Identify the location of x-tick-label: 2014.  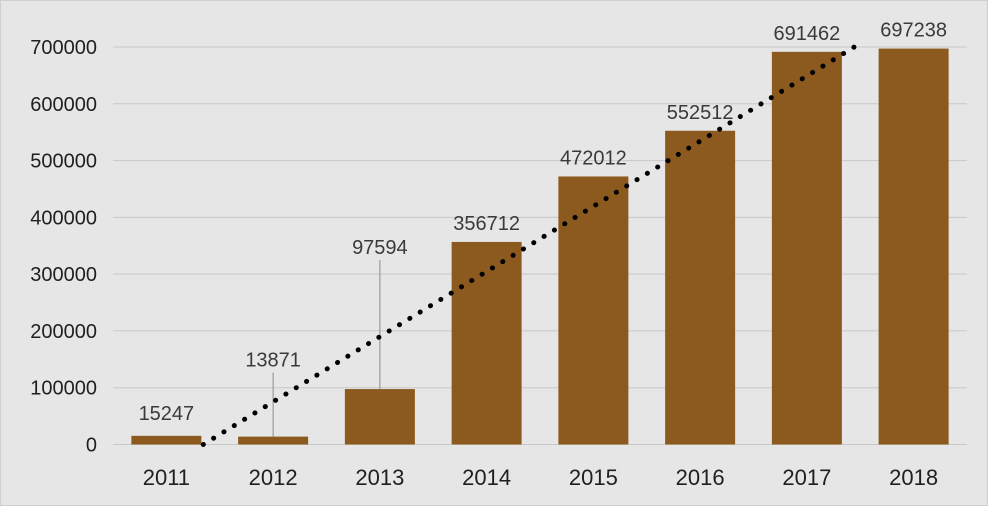
(486, 477).